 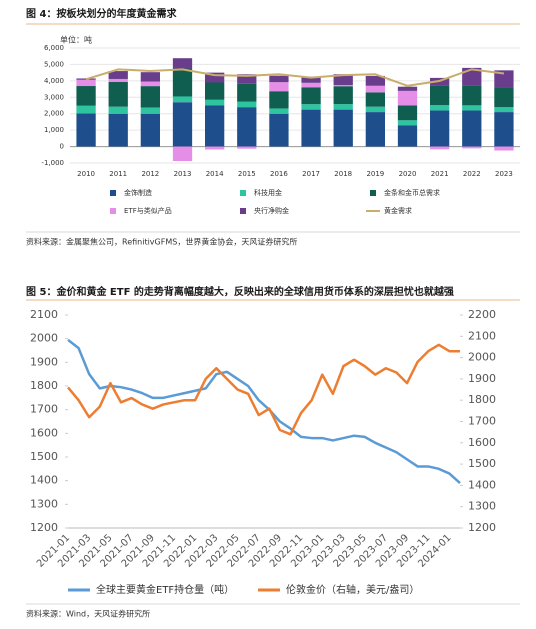 What do you see at coordinates (86, 174) in the screenshot?
I see `x-tick-label: 2010` at bounding box center [86, 174].